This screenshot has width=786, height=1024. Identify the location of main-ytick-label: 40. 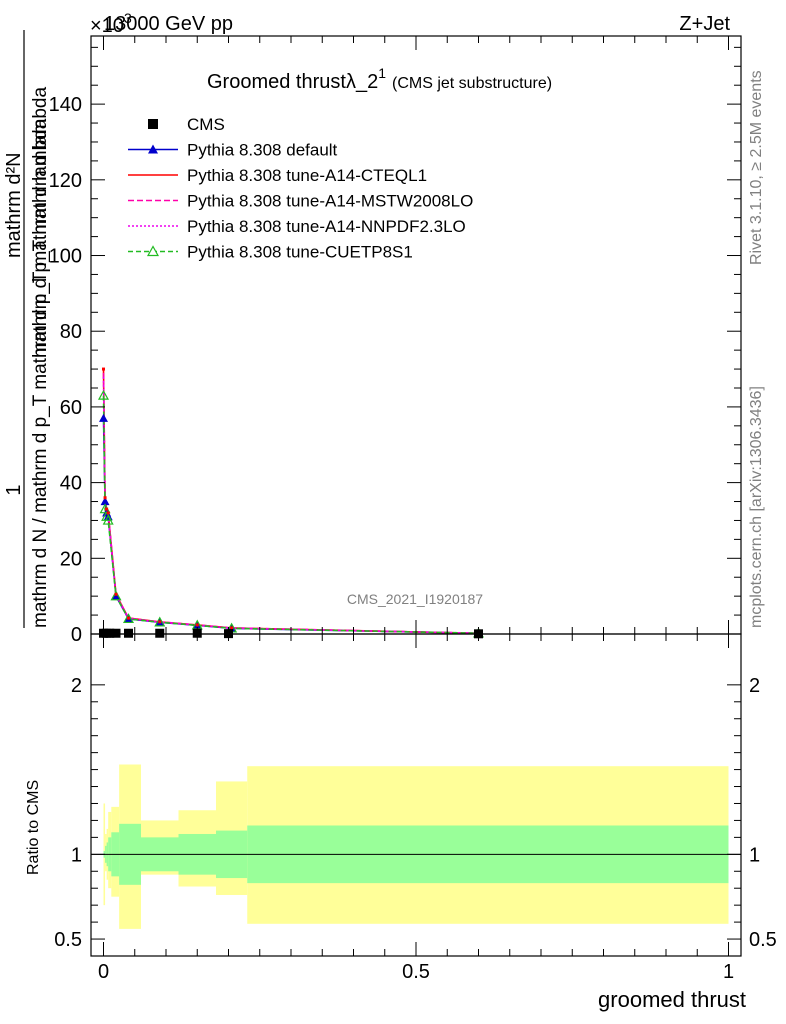
(71, 484).